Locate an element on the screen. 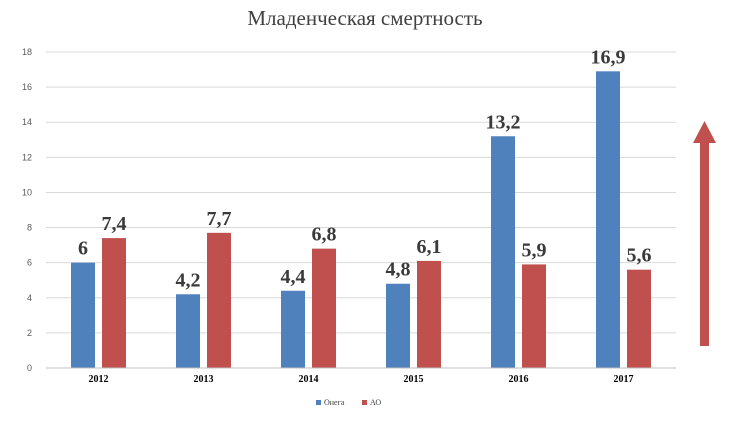  data-label: 5,9 is located at coordinates (534, 250).